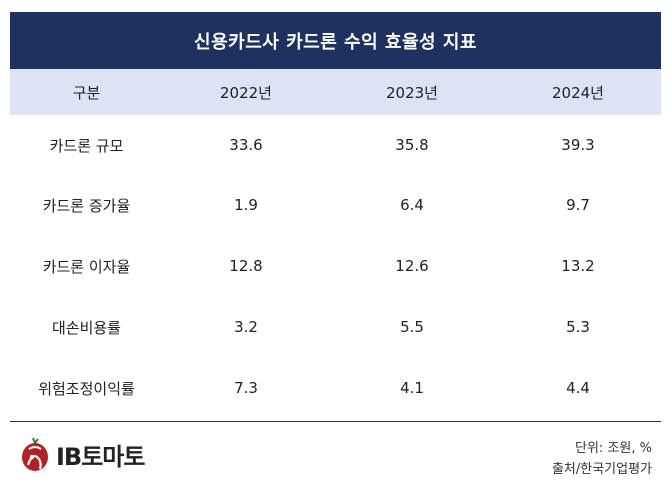 The image size is (670, 489). Describe the element at coordinates (86, 327) in the screenshot. I see `row-label: 대손비용률` at that location.